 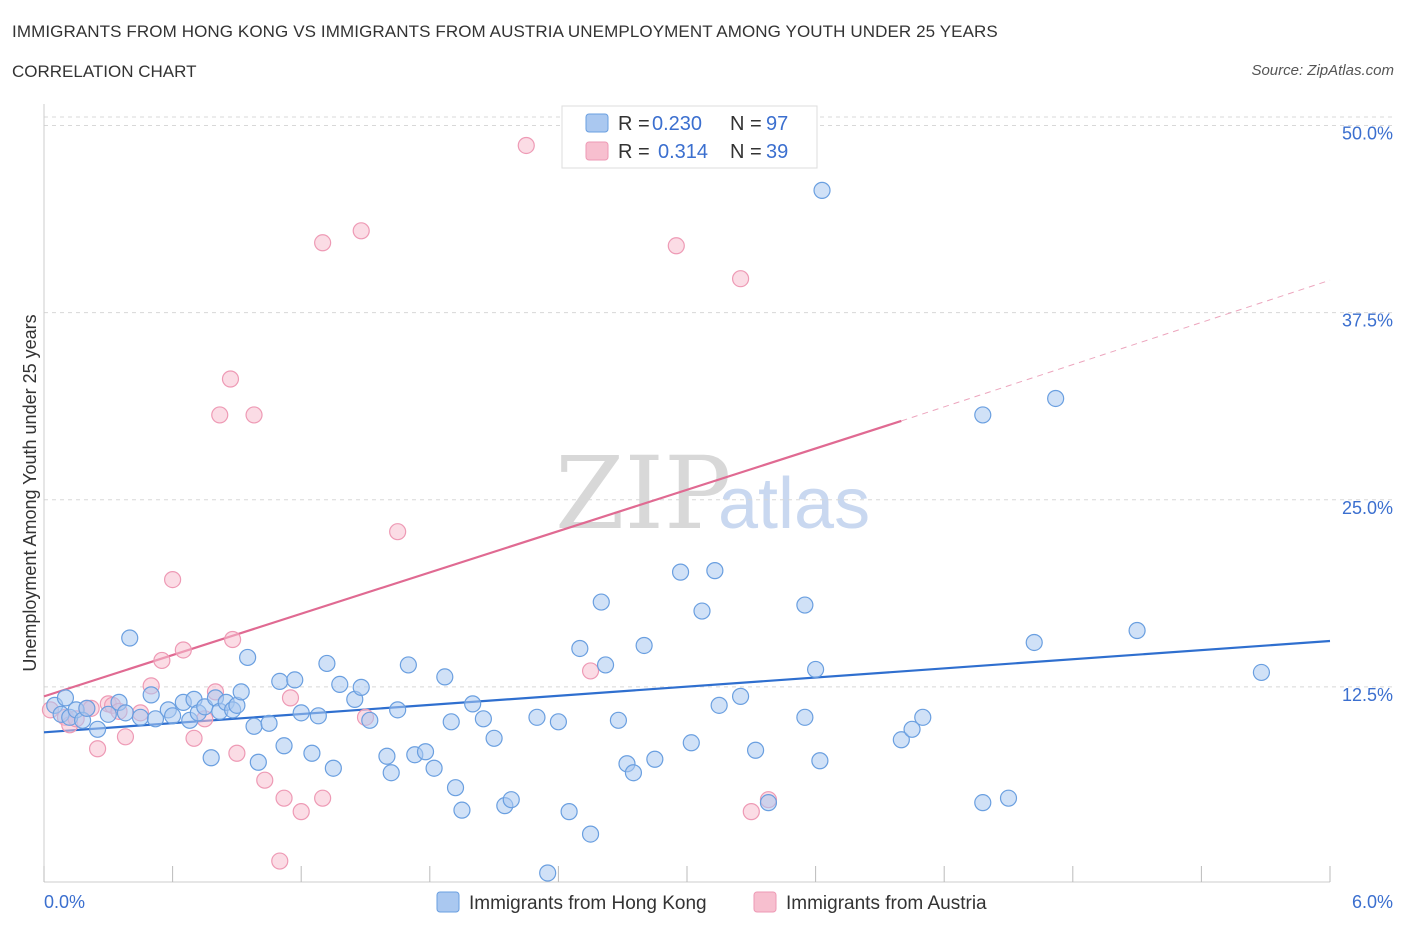 I want to click on legend-r-value-hong-kong: 0.230, so click(x=677, y=124).